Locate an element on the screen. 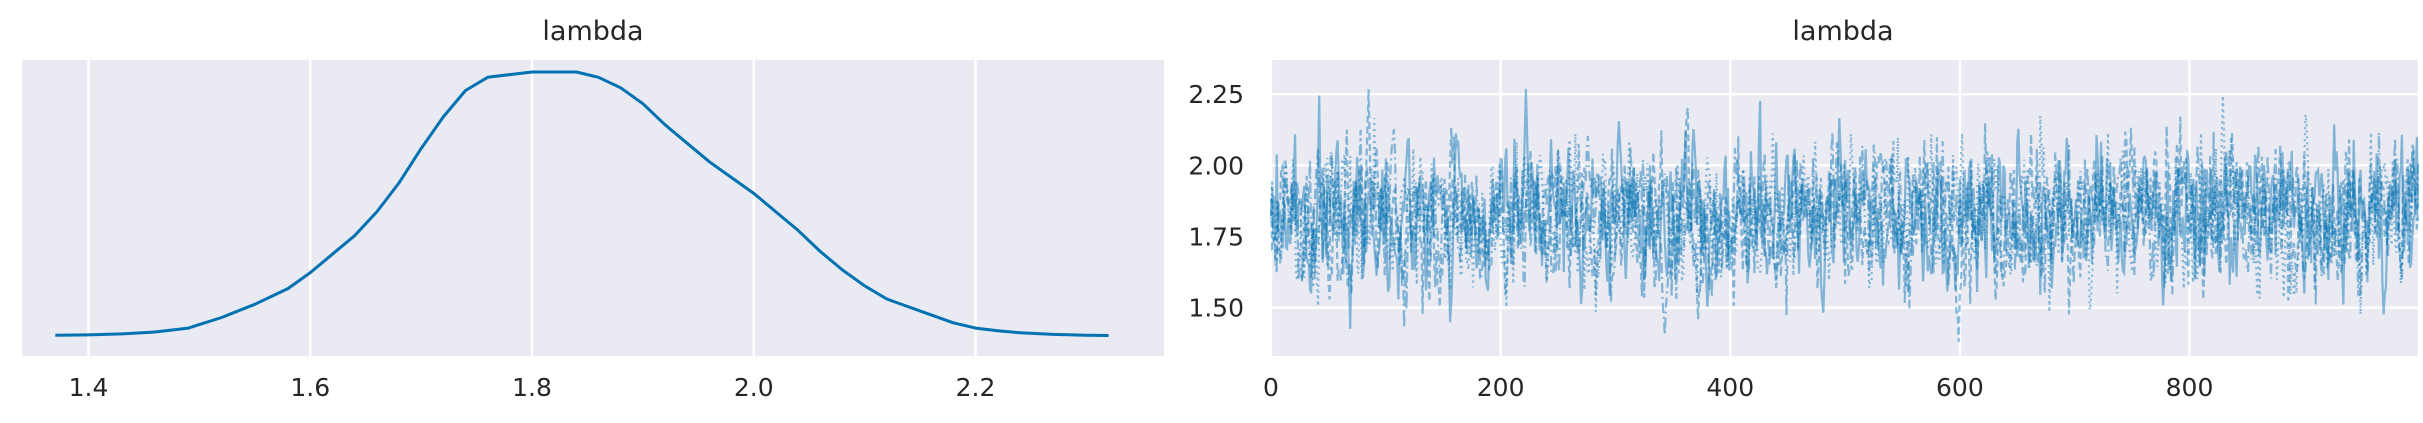 Image resolution: width=2423 pixels, height=423 pixels. trace-xtick-label: 600 is located at coordinates (1960, 387).